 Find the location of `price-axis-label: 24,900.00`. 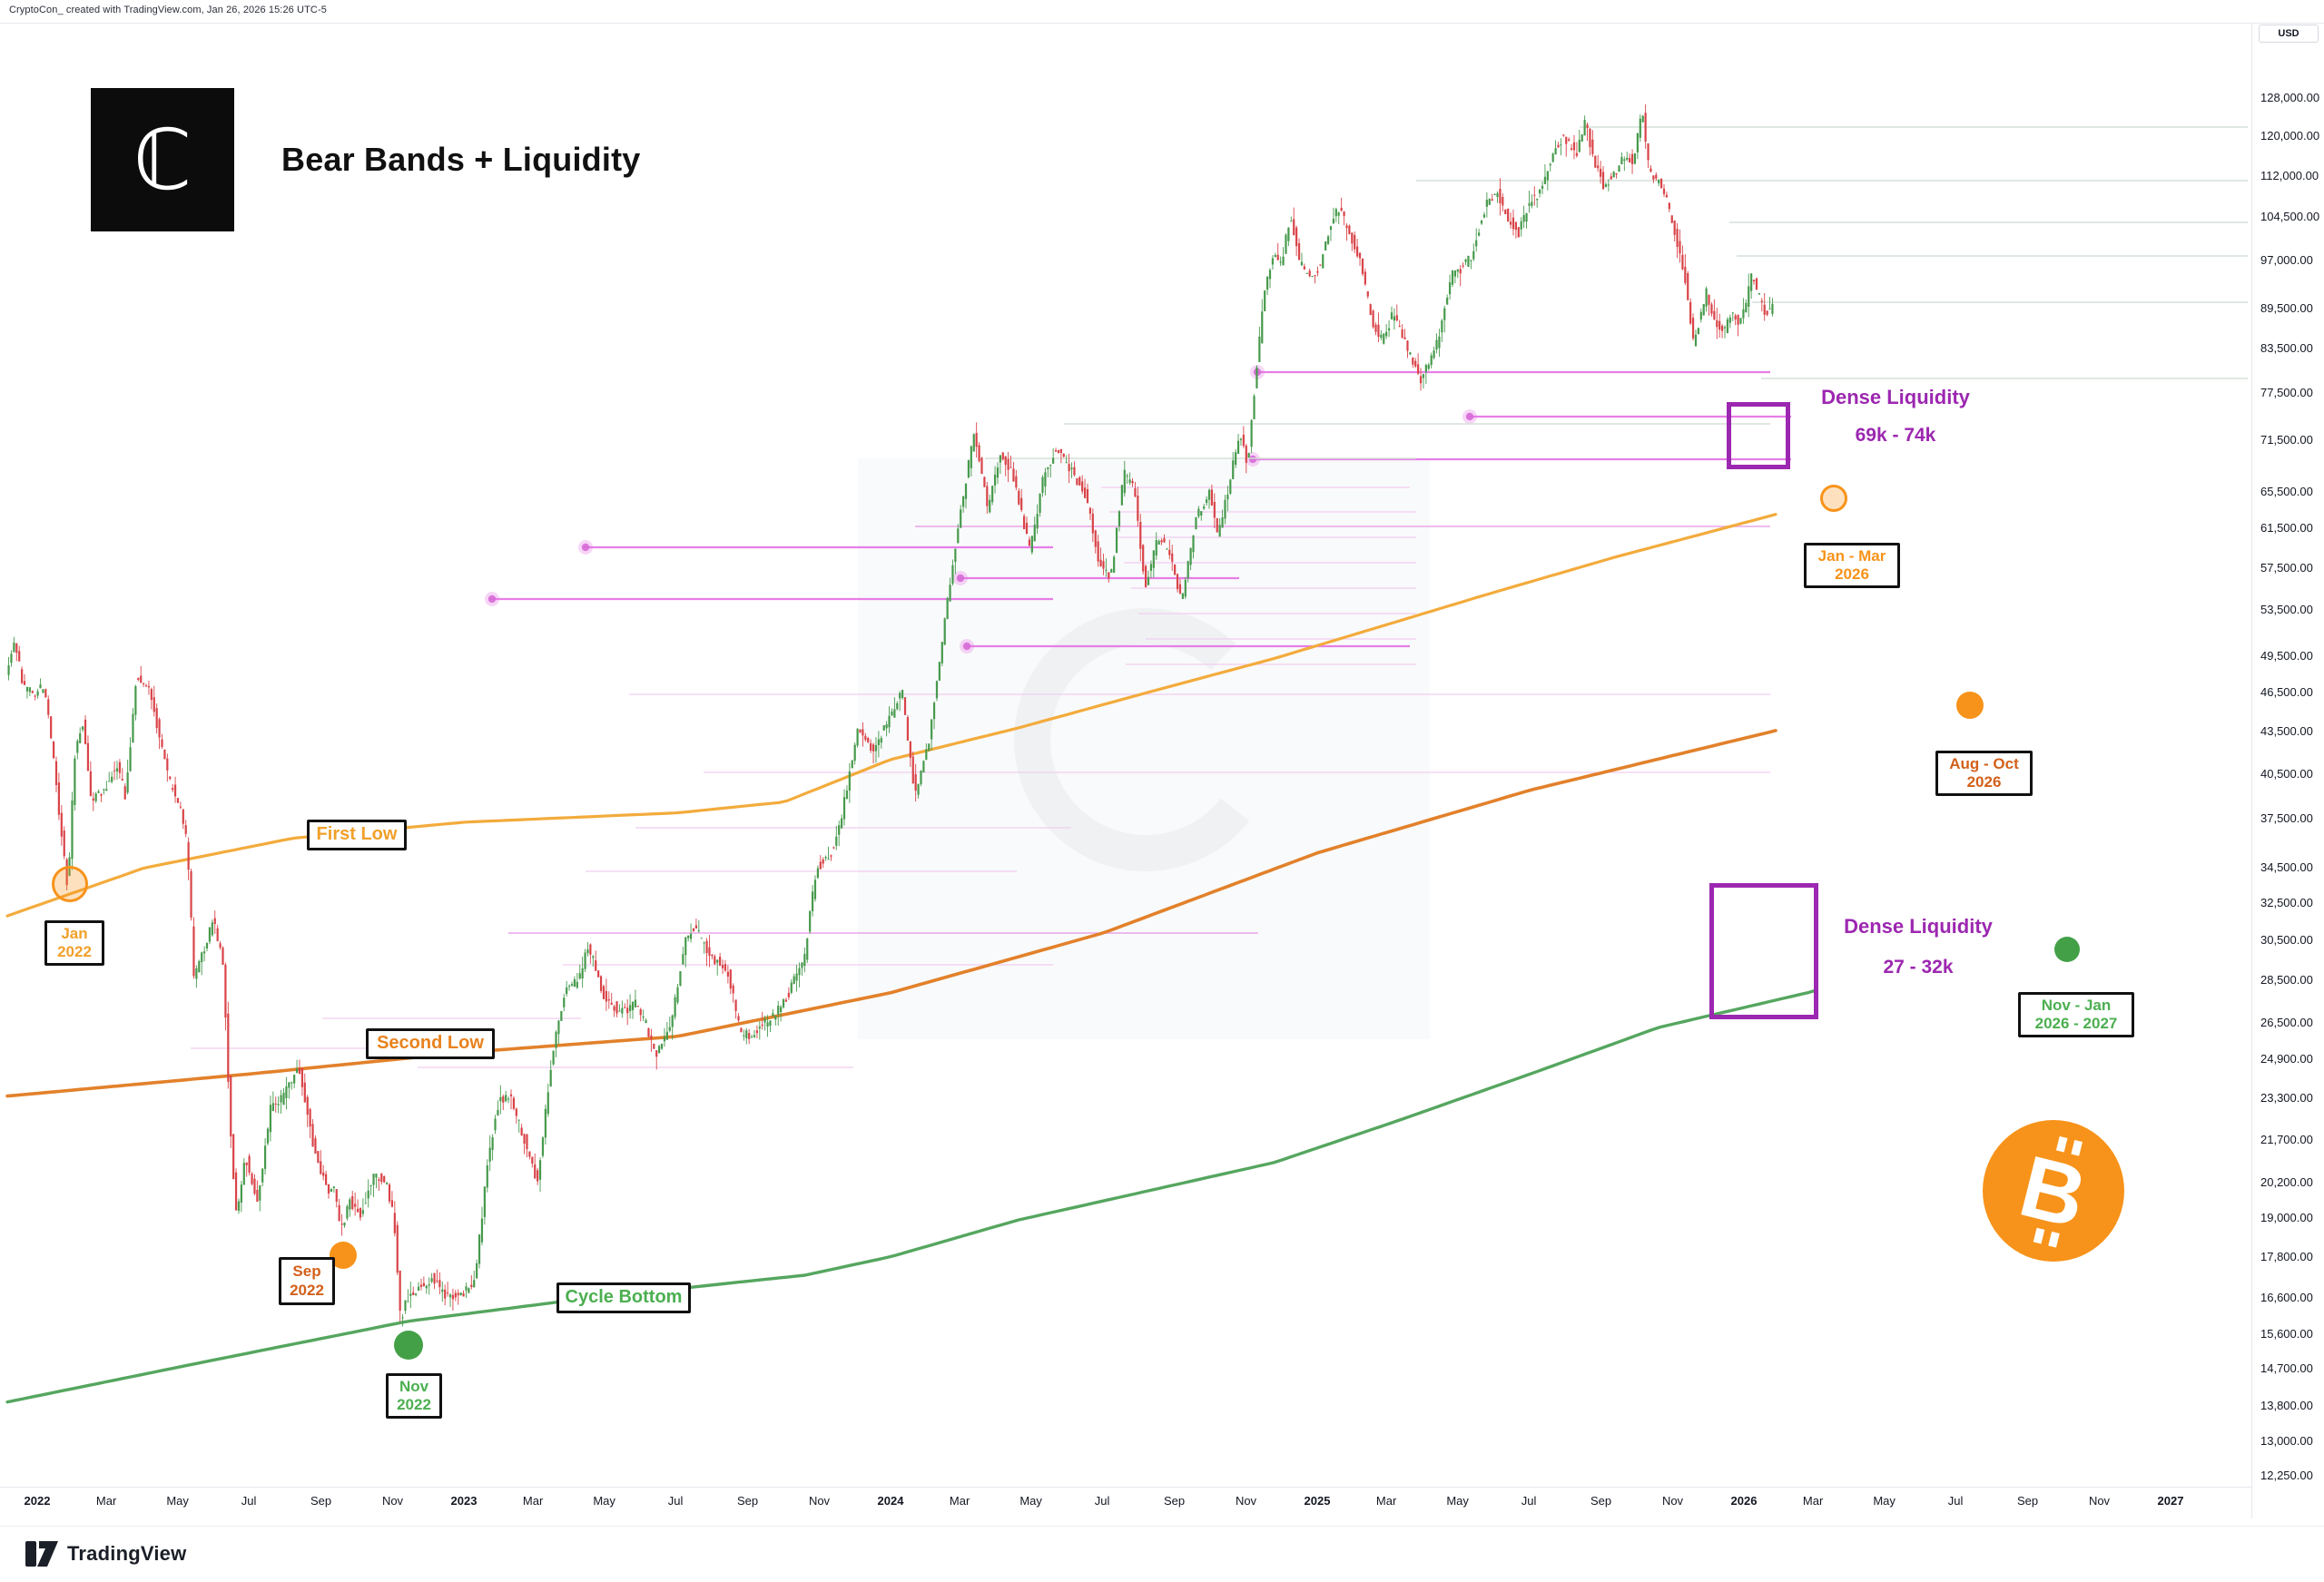

price-axis-label: 24,900.00 is located at coordinates (2286, 1059).